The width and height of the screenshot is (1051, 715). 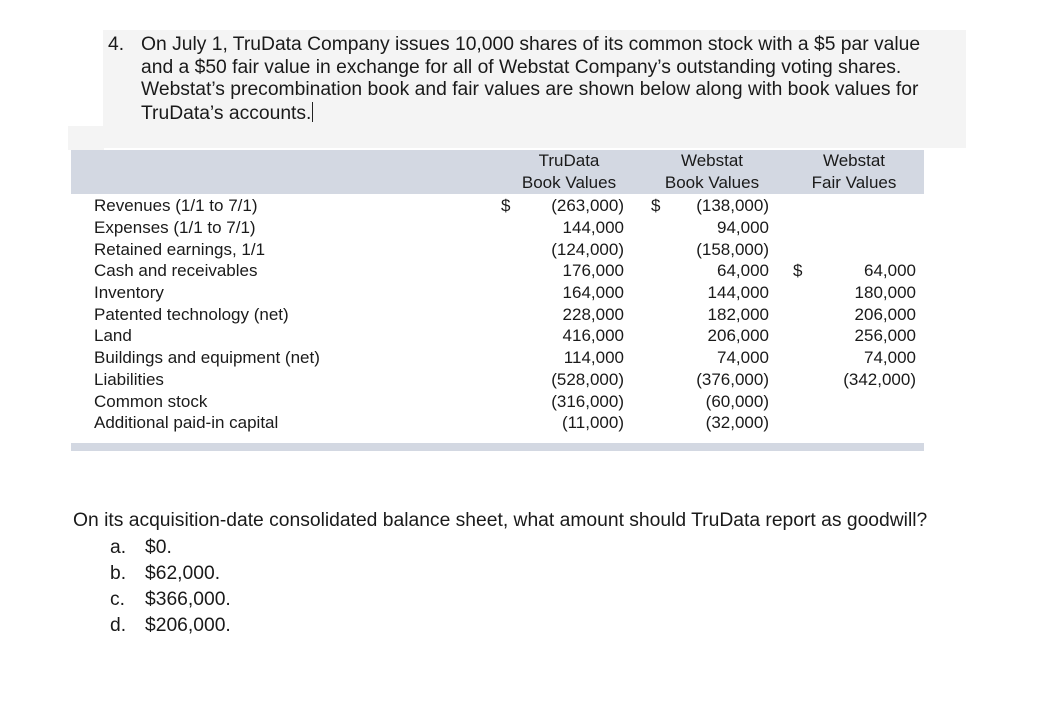 What do you see at coordinates (497, 336) in the screenshot?
I see `table-row: Land 416,000 206,000 256,000` at bounding box center [497, 336].